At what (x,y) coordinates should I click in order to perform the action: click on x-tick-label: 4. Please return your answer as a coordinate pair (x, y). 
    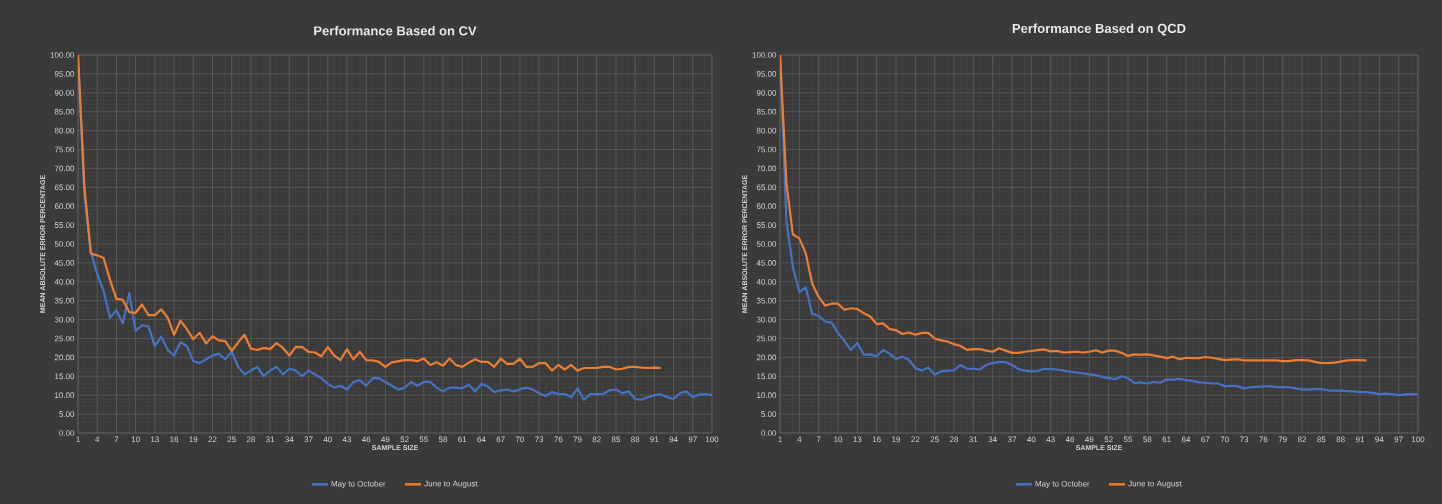
    Looking at the image, I should click on (799, 439).